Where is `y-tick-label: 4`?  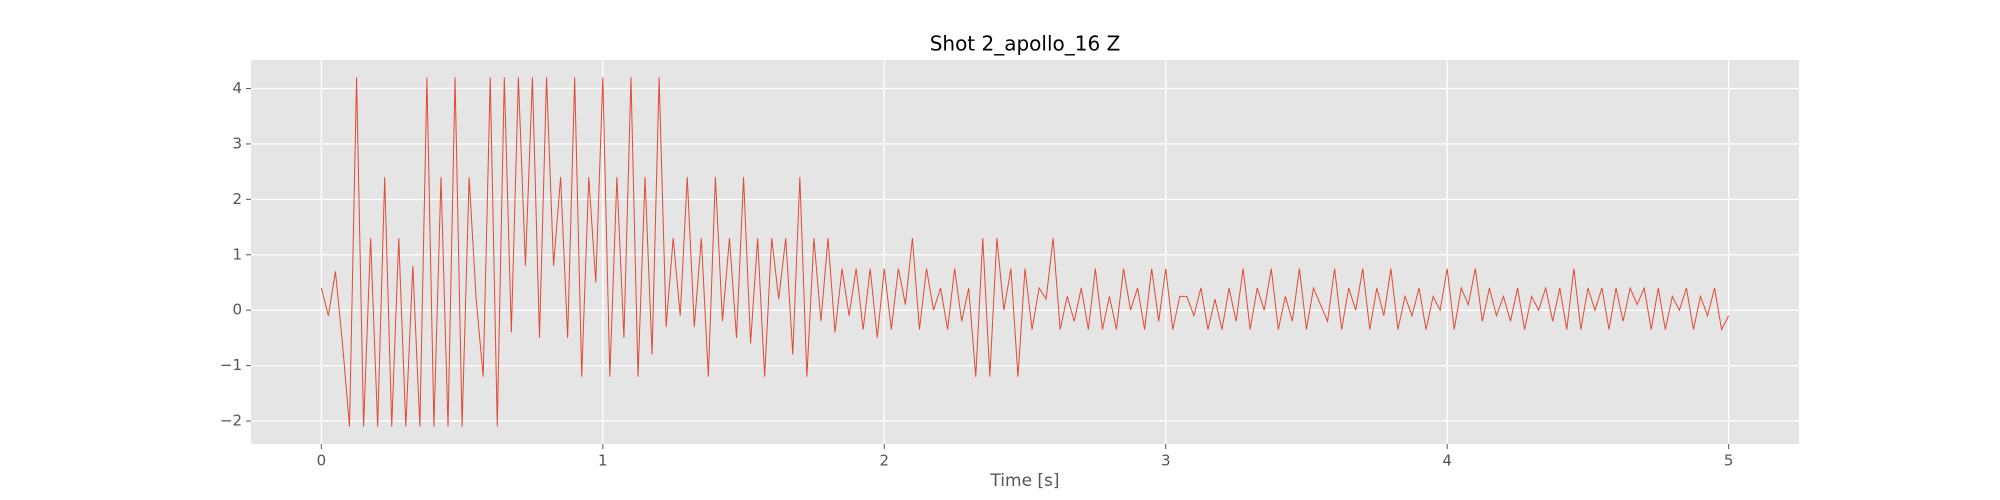 y-tick-label: 4 is located at coordinates (237, 88).